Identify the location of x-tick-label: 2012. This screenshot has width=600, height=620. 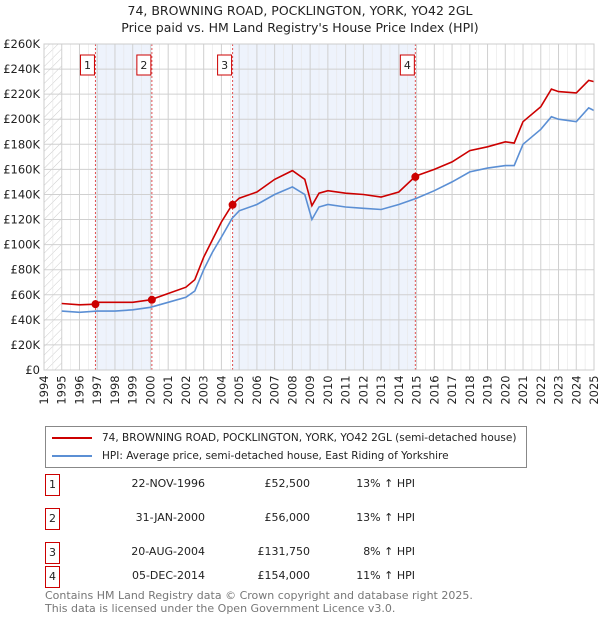
(363, 389).